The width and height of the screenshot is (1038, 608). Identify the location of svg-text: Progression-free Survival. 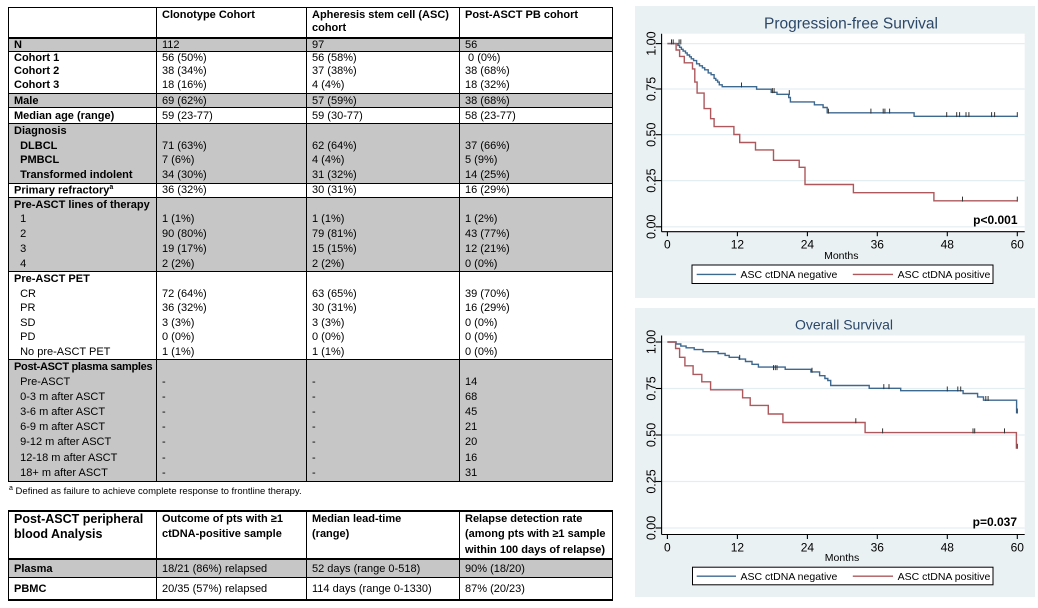
(851, 24).